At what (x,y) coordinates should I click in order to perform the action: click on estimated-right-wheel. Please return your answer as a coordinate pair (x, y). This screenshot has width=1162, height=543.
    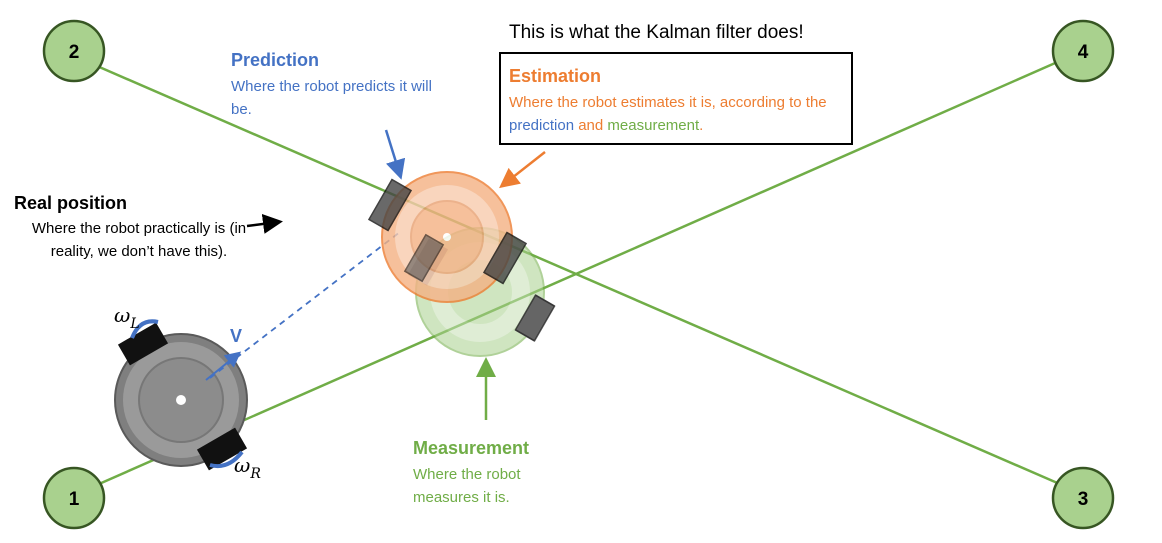
    Looking at the image, I should click on (505, 258).